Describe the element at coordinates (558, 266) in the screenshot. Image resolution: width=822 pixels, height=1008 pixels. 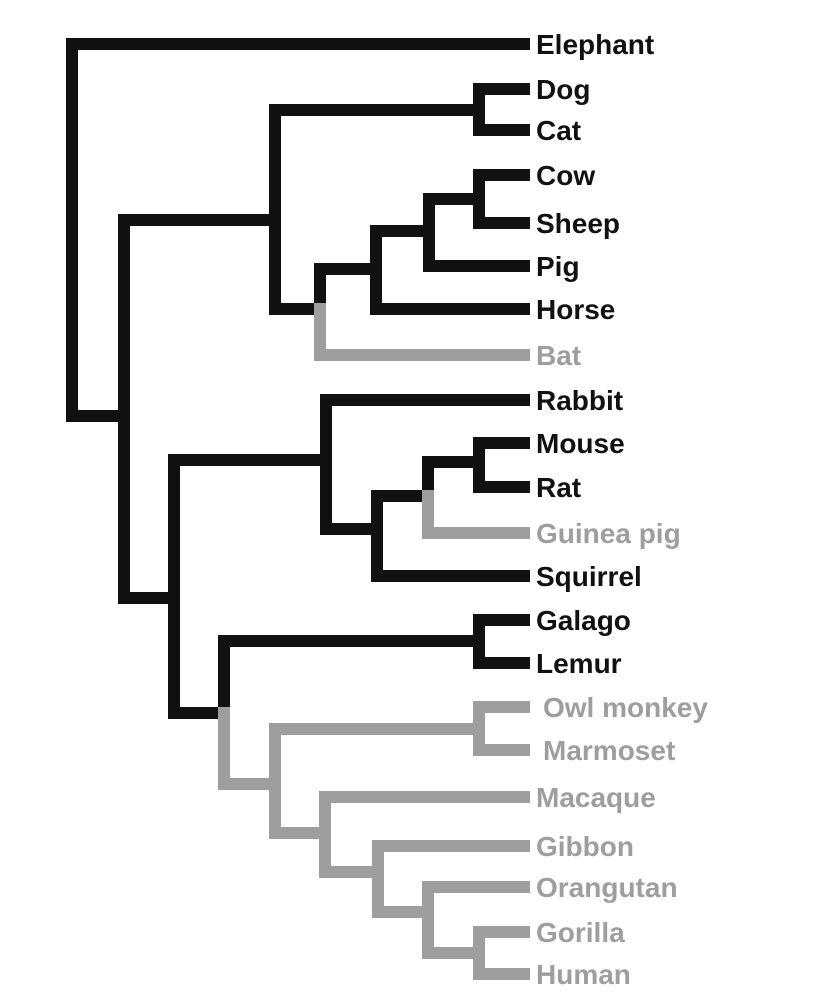
I see `label-pig: Pig` at that location.